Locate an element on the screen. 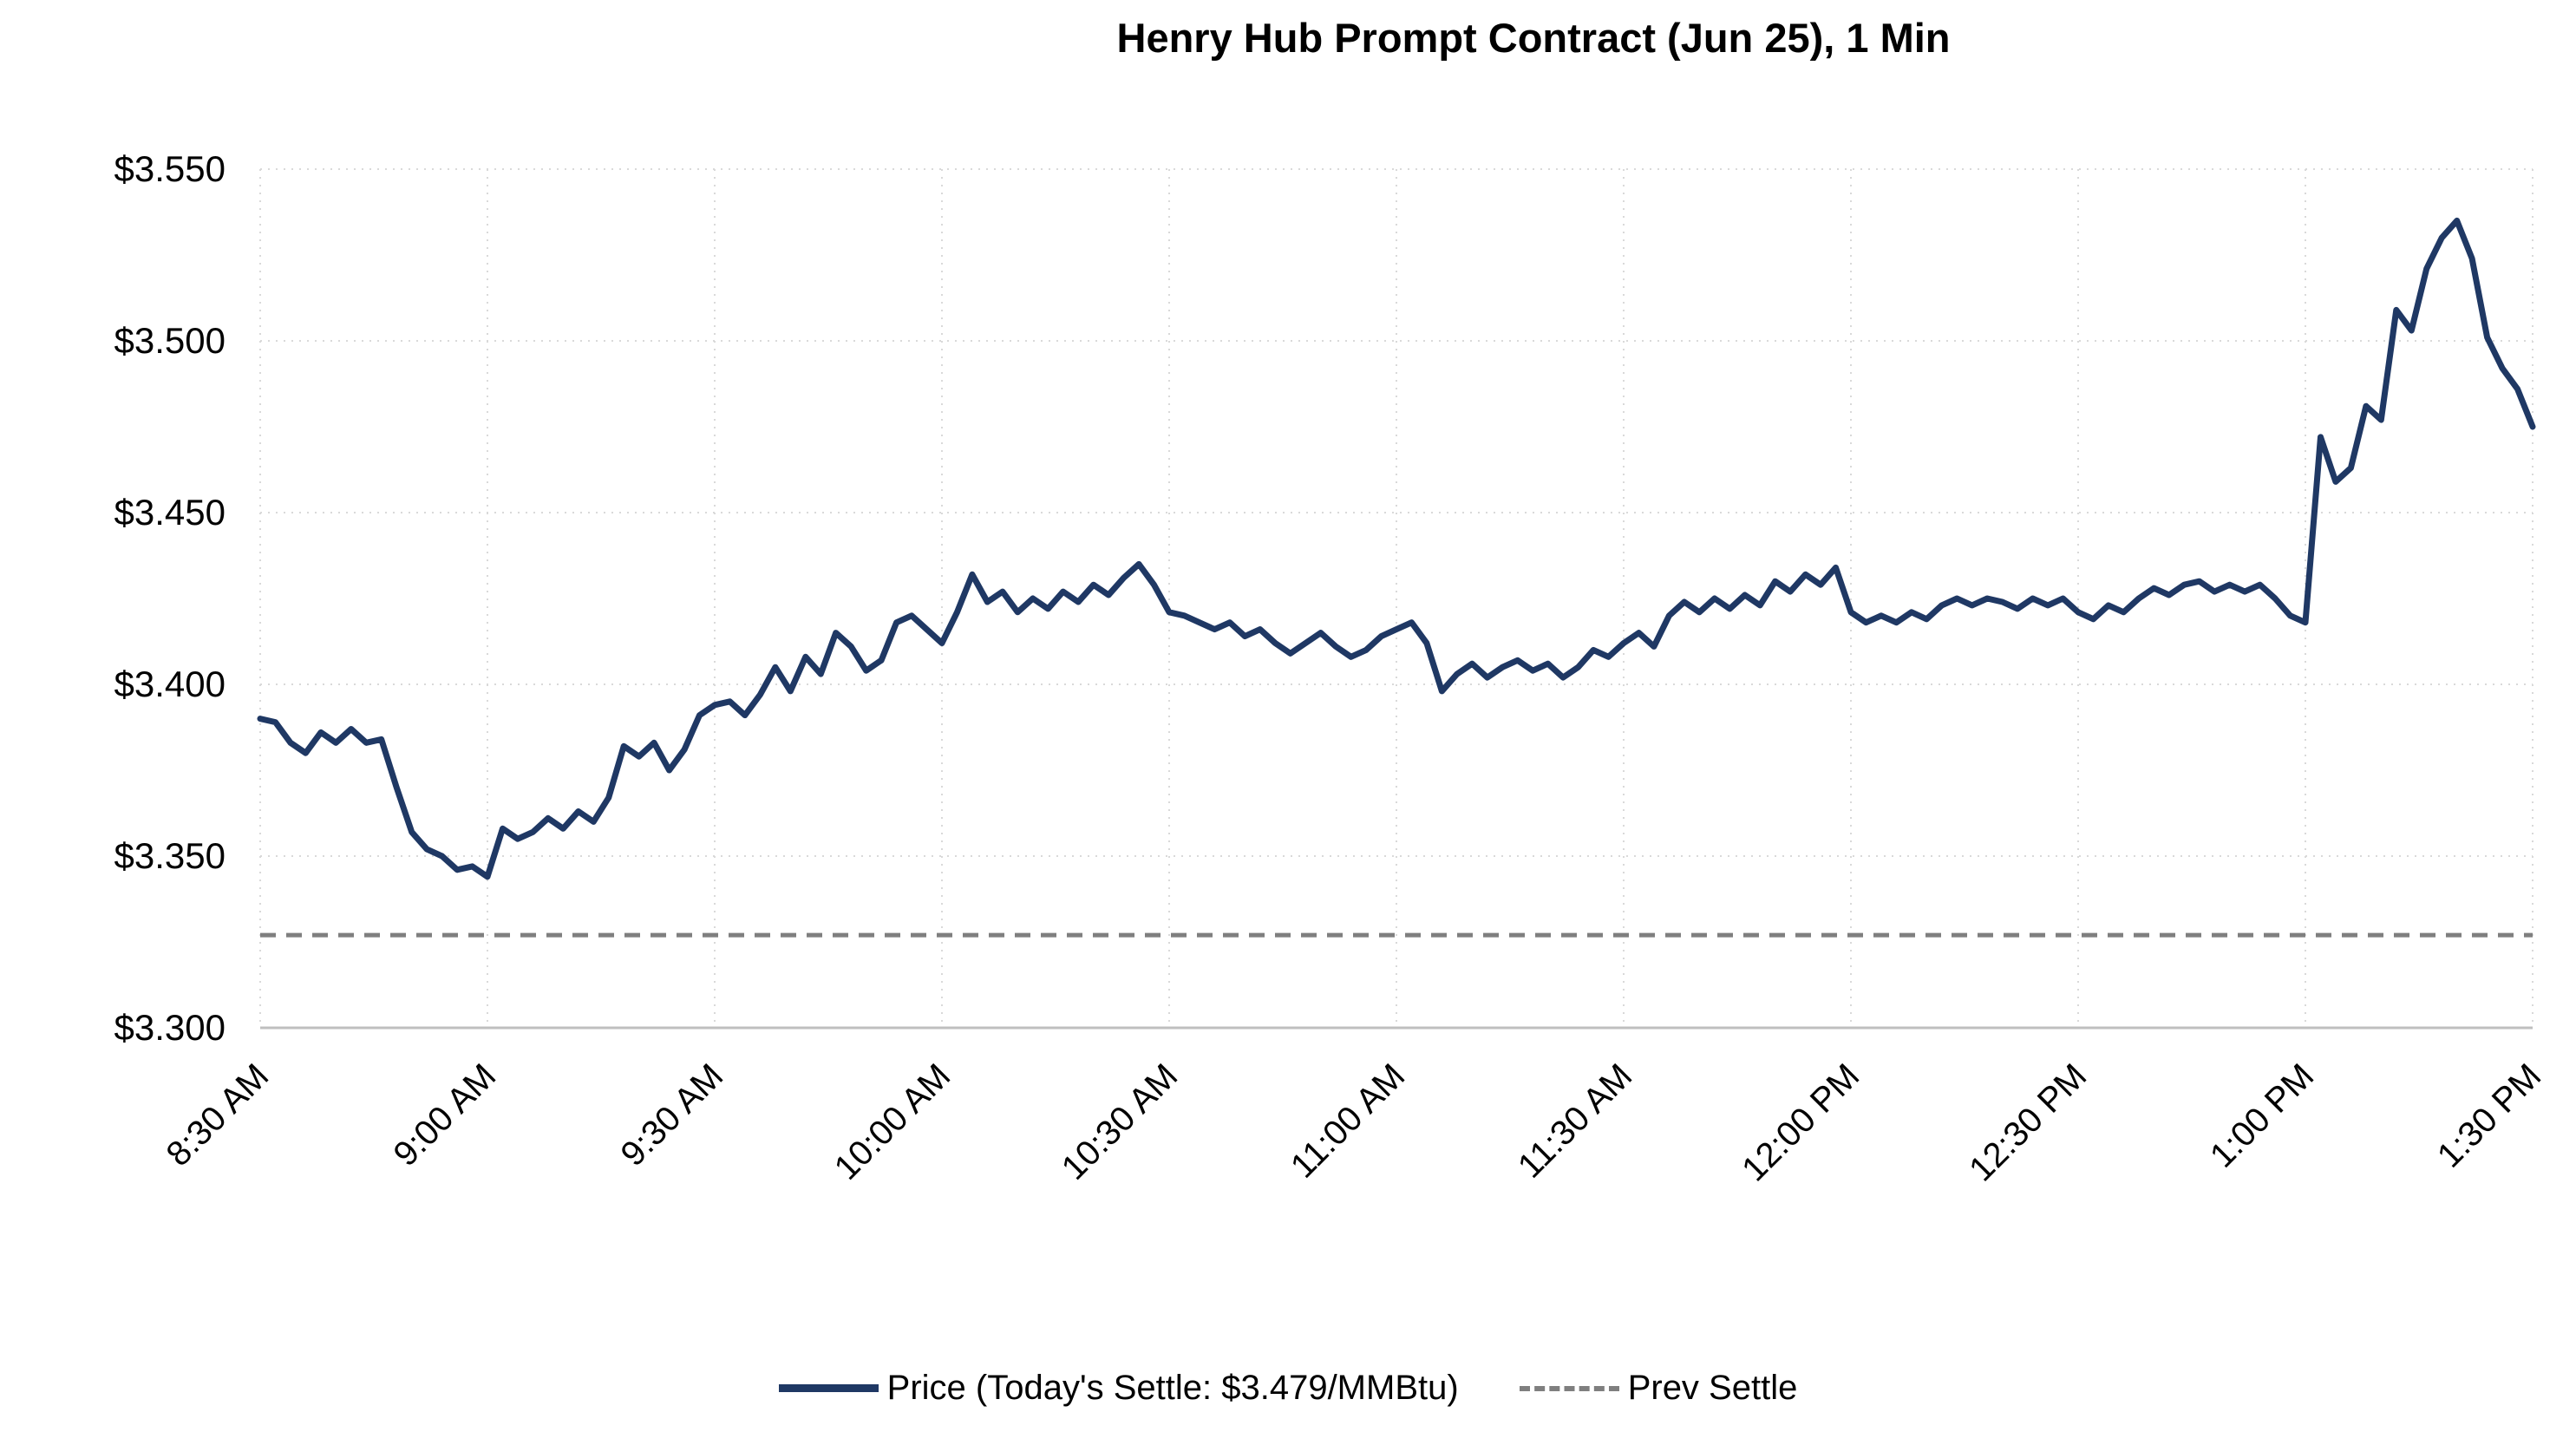 Image resolution: width=2576 pixels, height=1432 pixels. y-axis-tick-label: $3.400 is located at coordinates (170, 684).